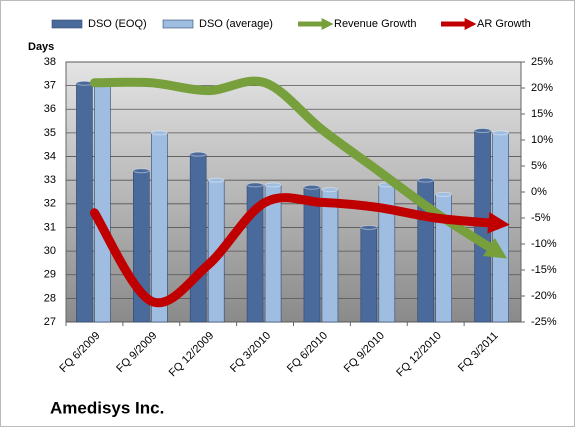 This screenshot has height=427, width=575. I want to click on y-tick-label: 38, so click(50, 62).